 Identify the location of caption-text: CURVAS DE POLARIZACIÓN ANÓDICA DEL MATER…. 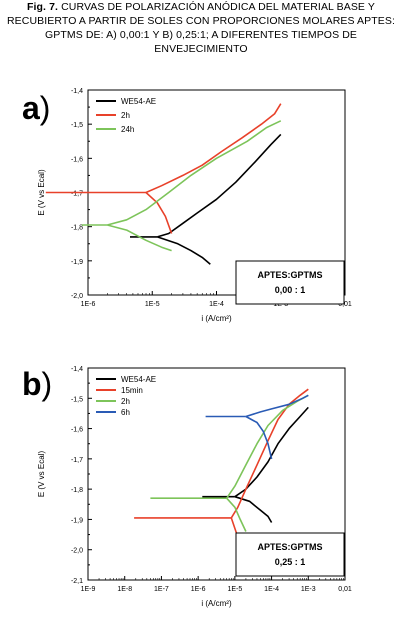
(201, 28).